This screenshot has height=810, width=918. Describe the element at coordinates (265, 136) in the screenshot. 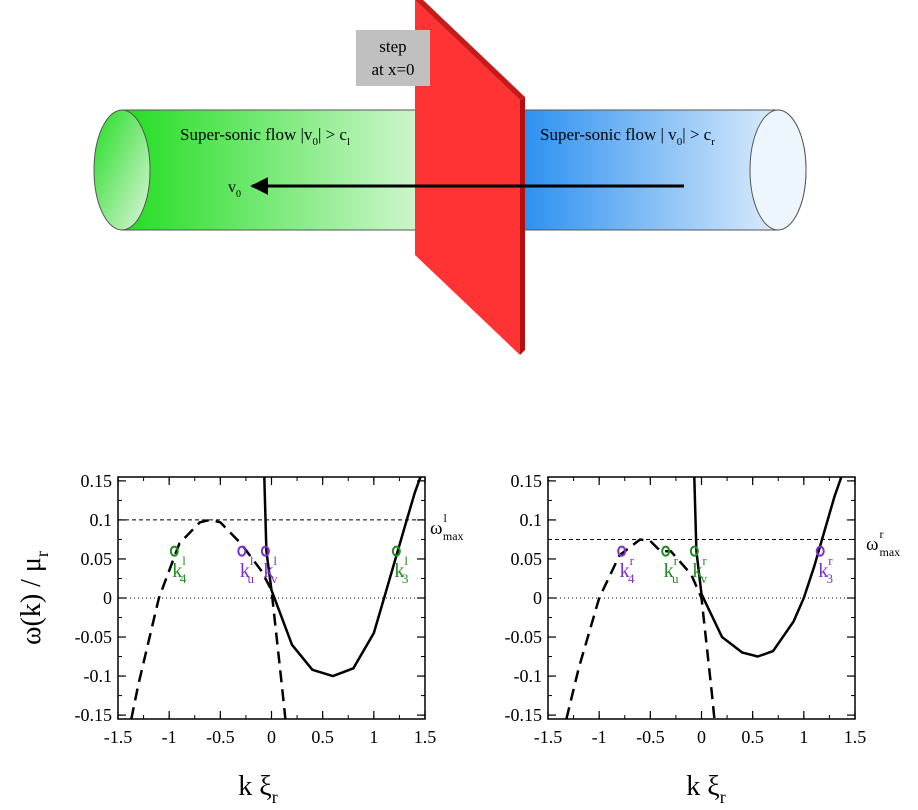

I see `left-flow-text: Super-sonic flow |v0| > cl` at that location.